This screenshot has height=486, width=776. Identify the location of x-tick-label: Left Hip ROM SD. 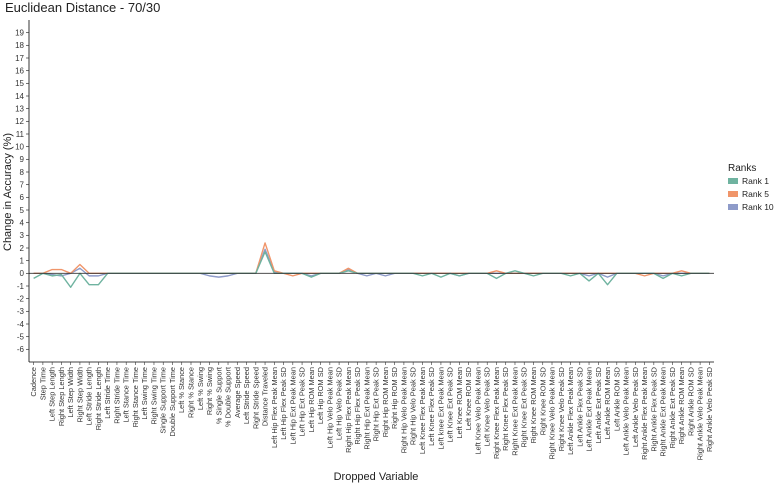
(320, 395).